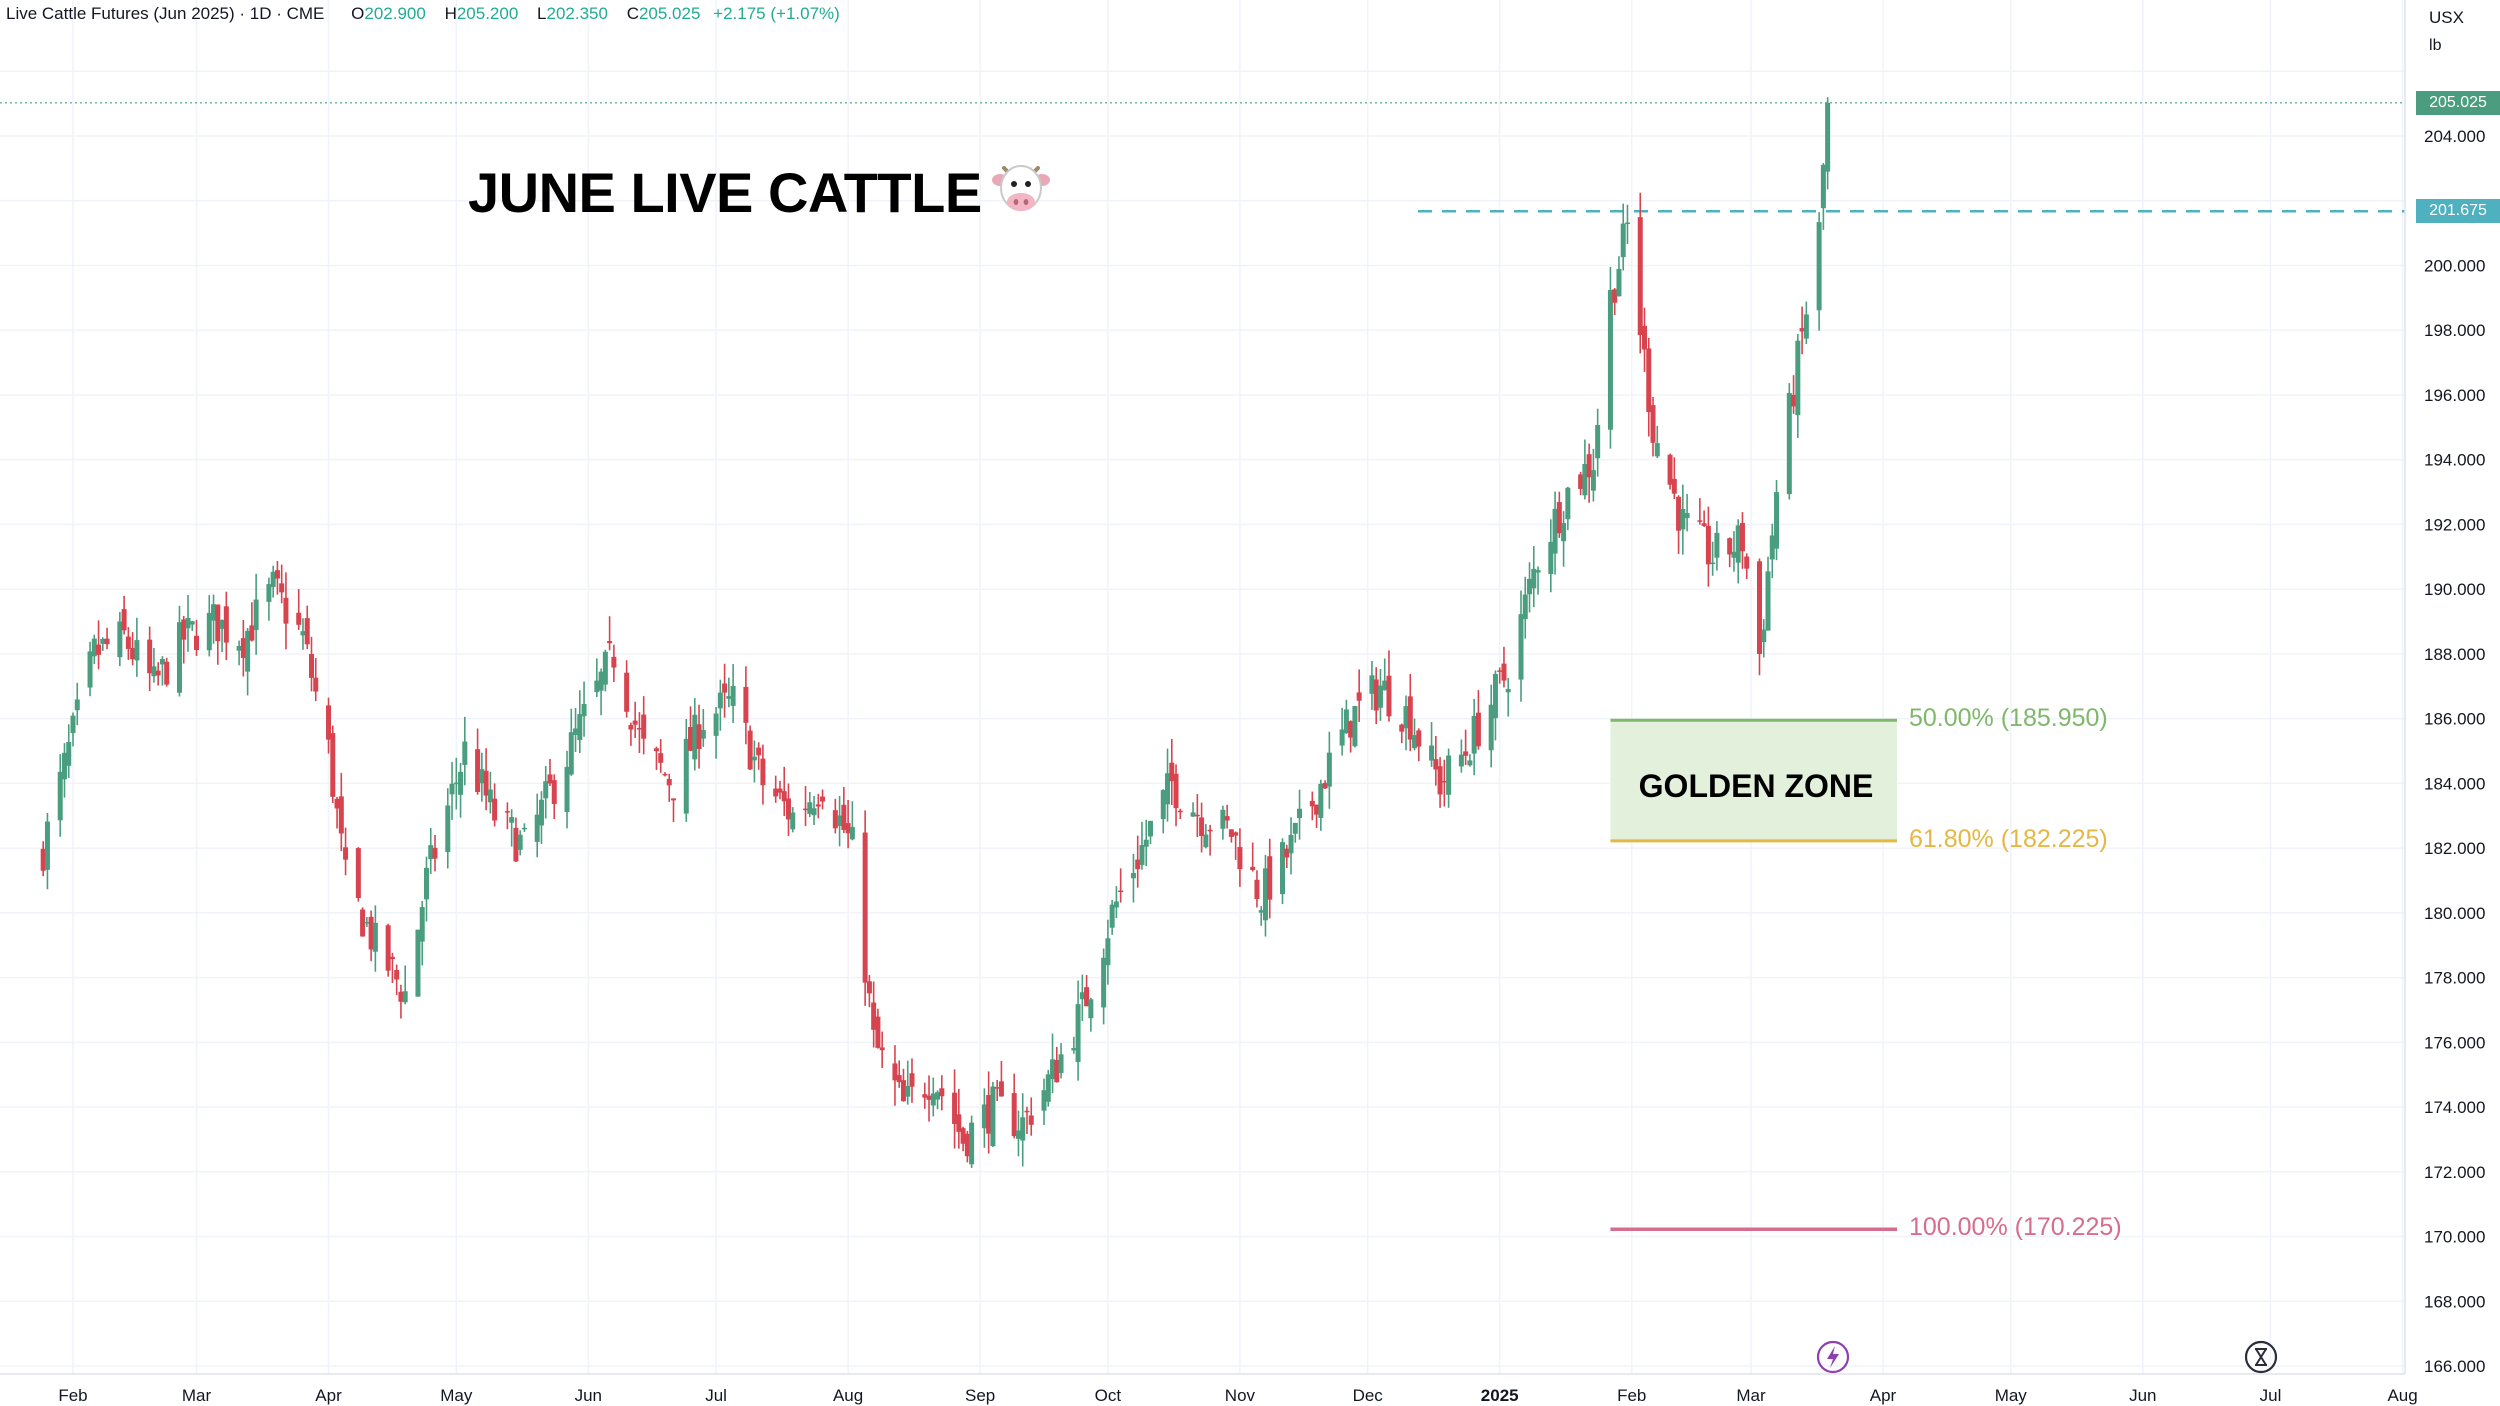 Image resolution: width=2500 pixels, height=1406 pixels. I want to click on y-tick-label: 180.000, so click(2454, 913).